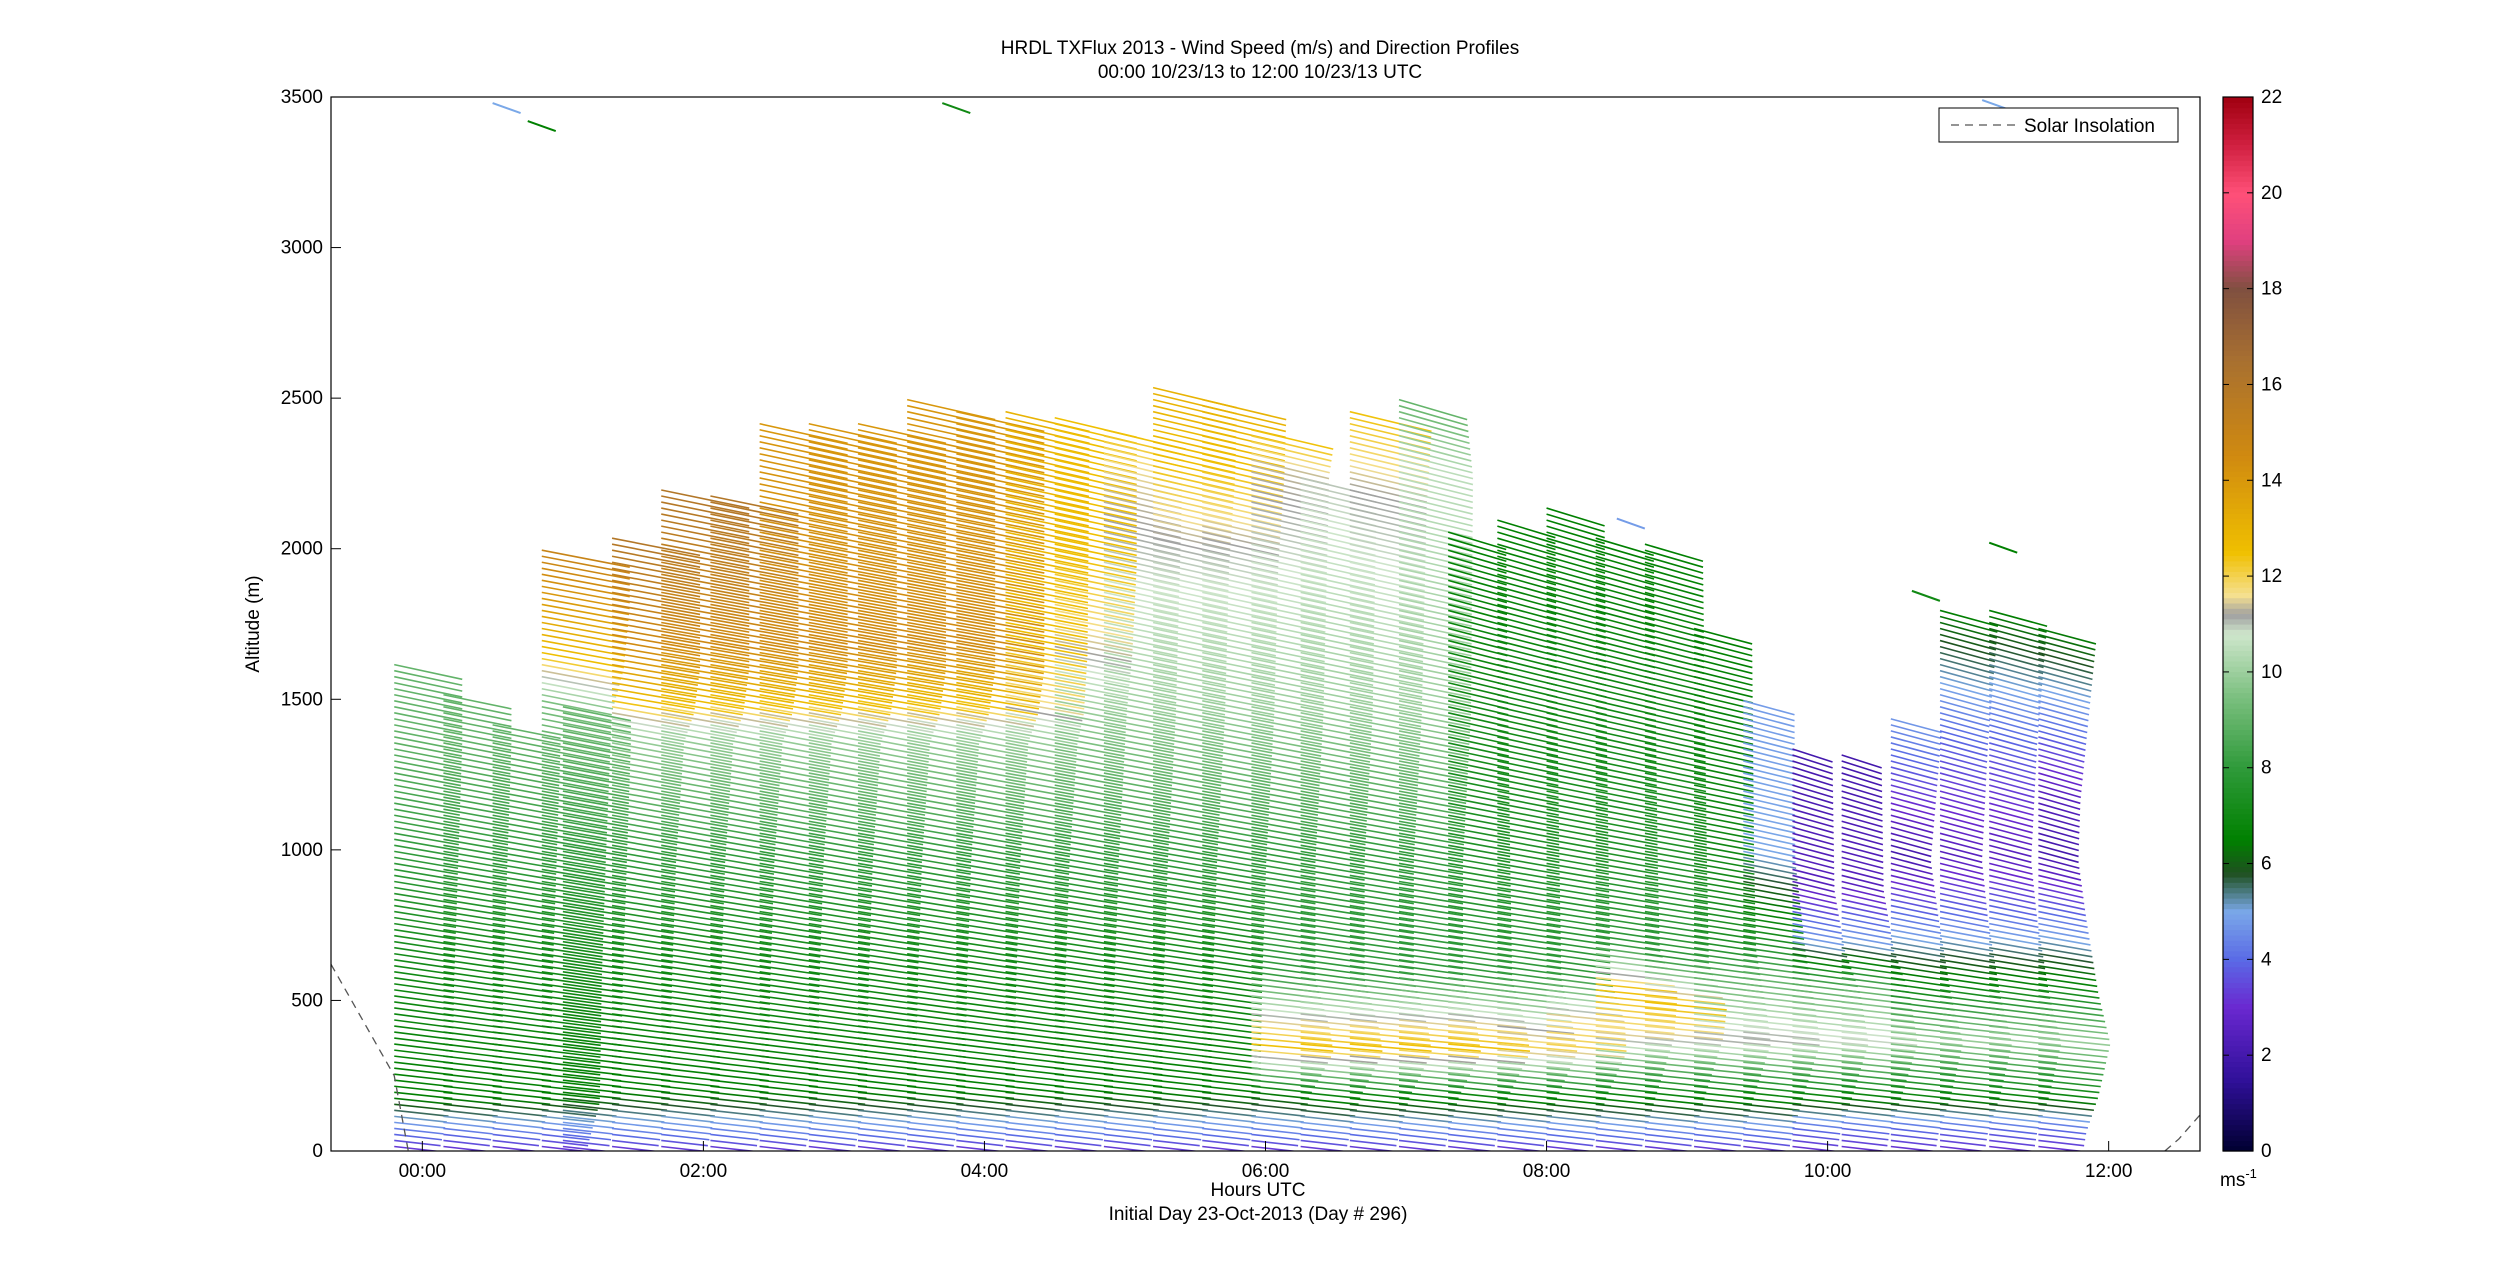  What do you see at coordinates (2271, 97) in the screenshot?
I see `colorbar-tick-label: 22` at bounding box center [2271, 97].